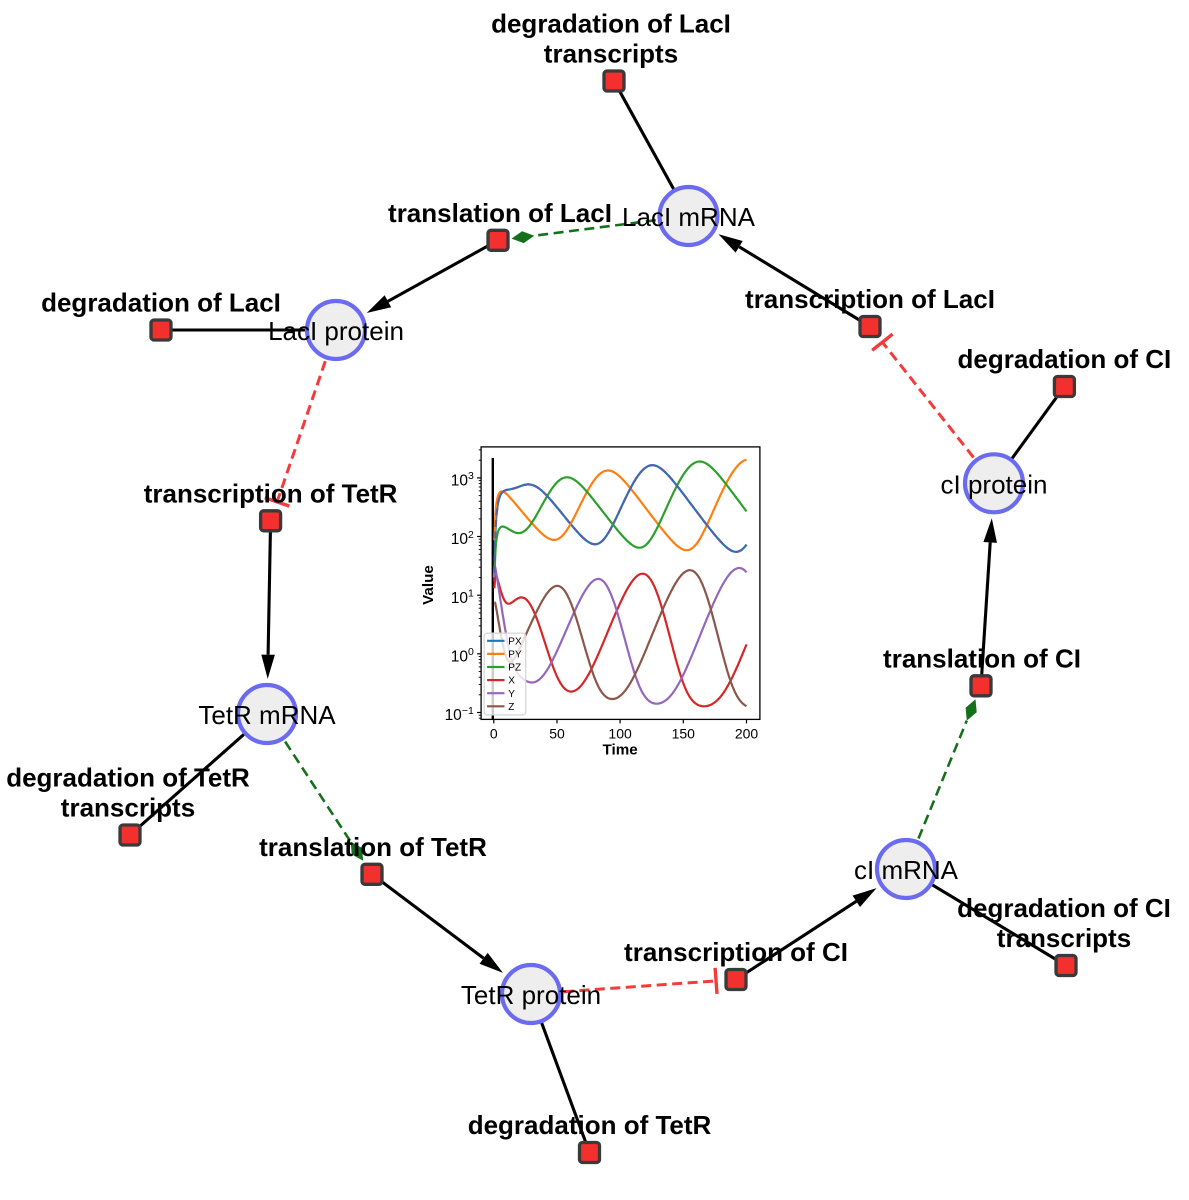 Image resolution: width=1189 pixels, height=1200 pixels. What do you see at coordinates (514, 668) in the screenshot?
I see `svg-text: PZ` at bounding box center [514, 668].